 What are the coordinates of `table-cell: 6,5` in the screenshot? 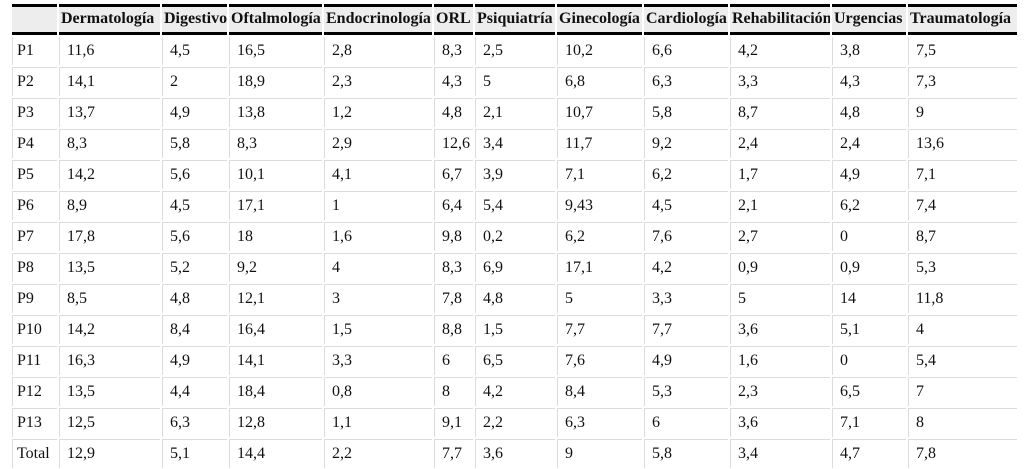 It's located at (515, 360).